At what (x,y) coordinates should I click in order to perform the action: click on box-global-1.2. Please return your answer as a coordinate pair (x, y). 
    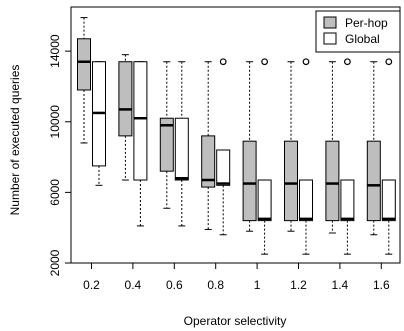
    Looking at the image, I should click on (306, 156).